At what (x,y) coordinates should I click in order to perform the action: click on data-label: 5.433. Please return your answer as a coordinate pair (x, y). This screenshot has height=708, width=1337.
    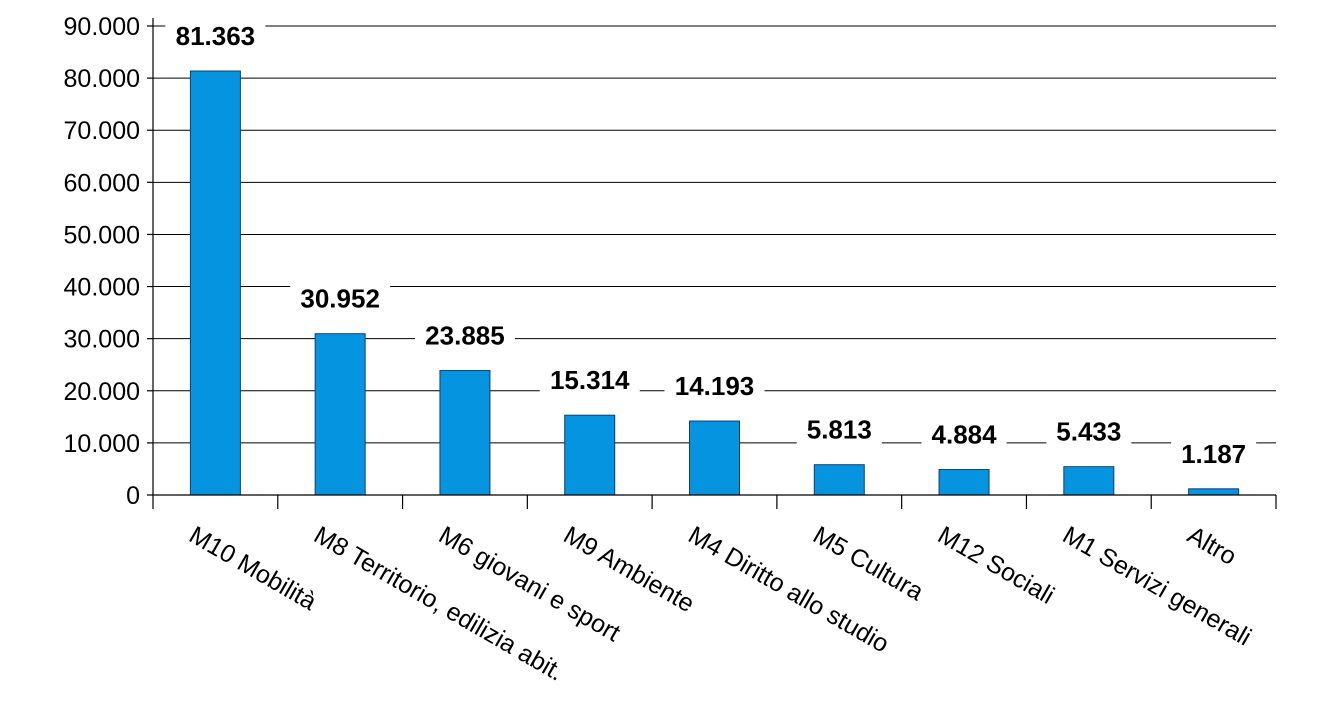
    Looking at the image, I should click on (1088, 432).